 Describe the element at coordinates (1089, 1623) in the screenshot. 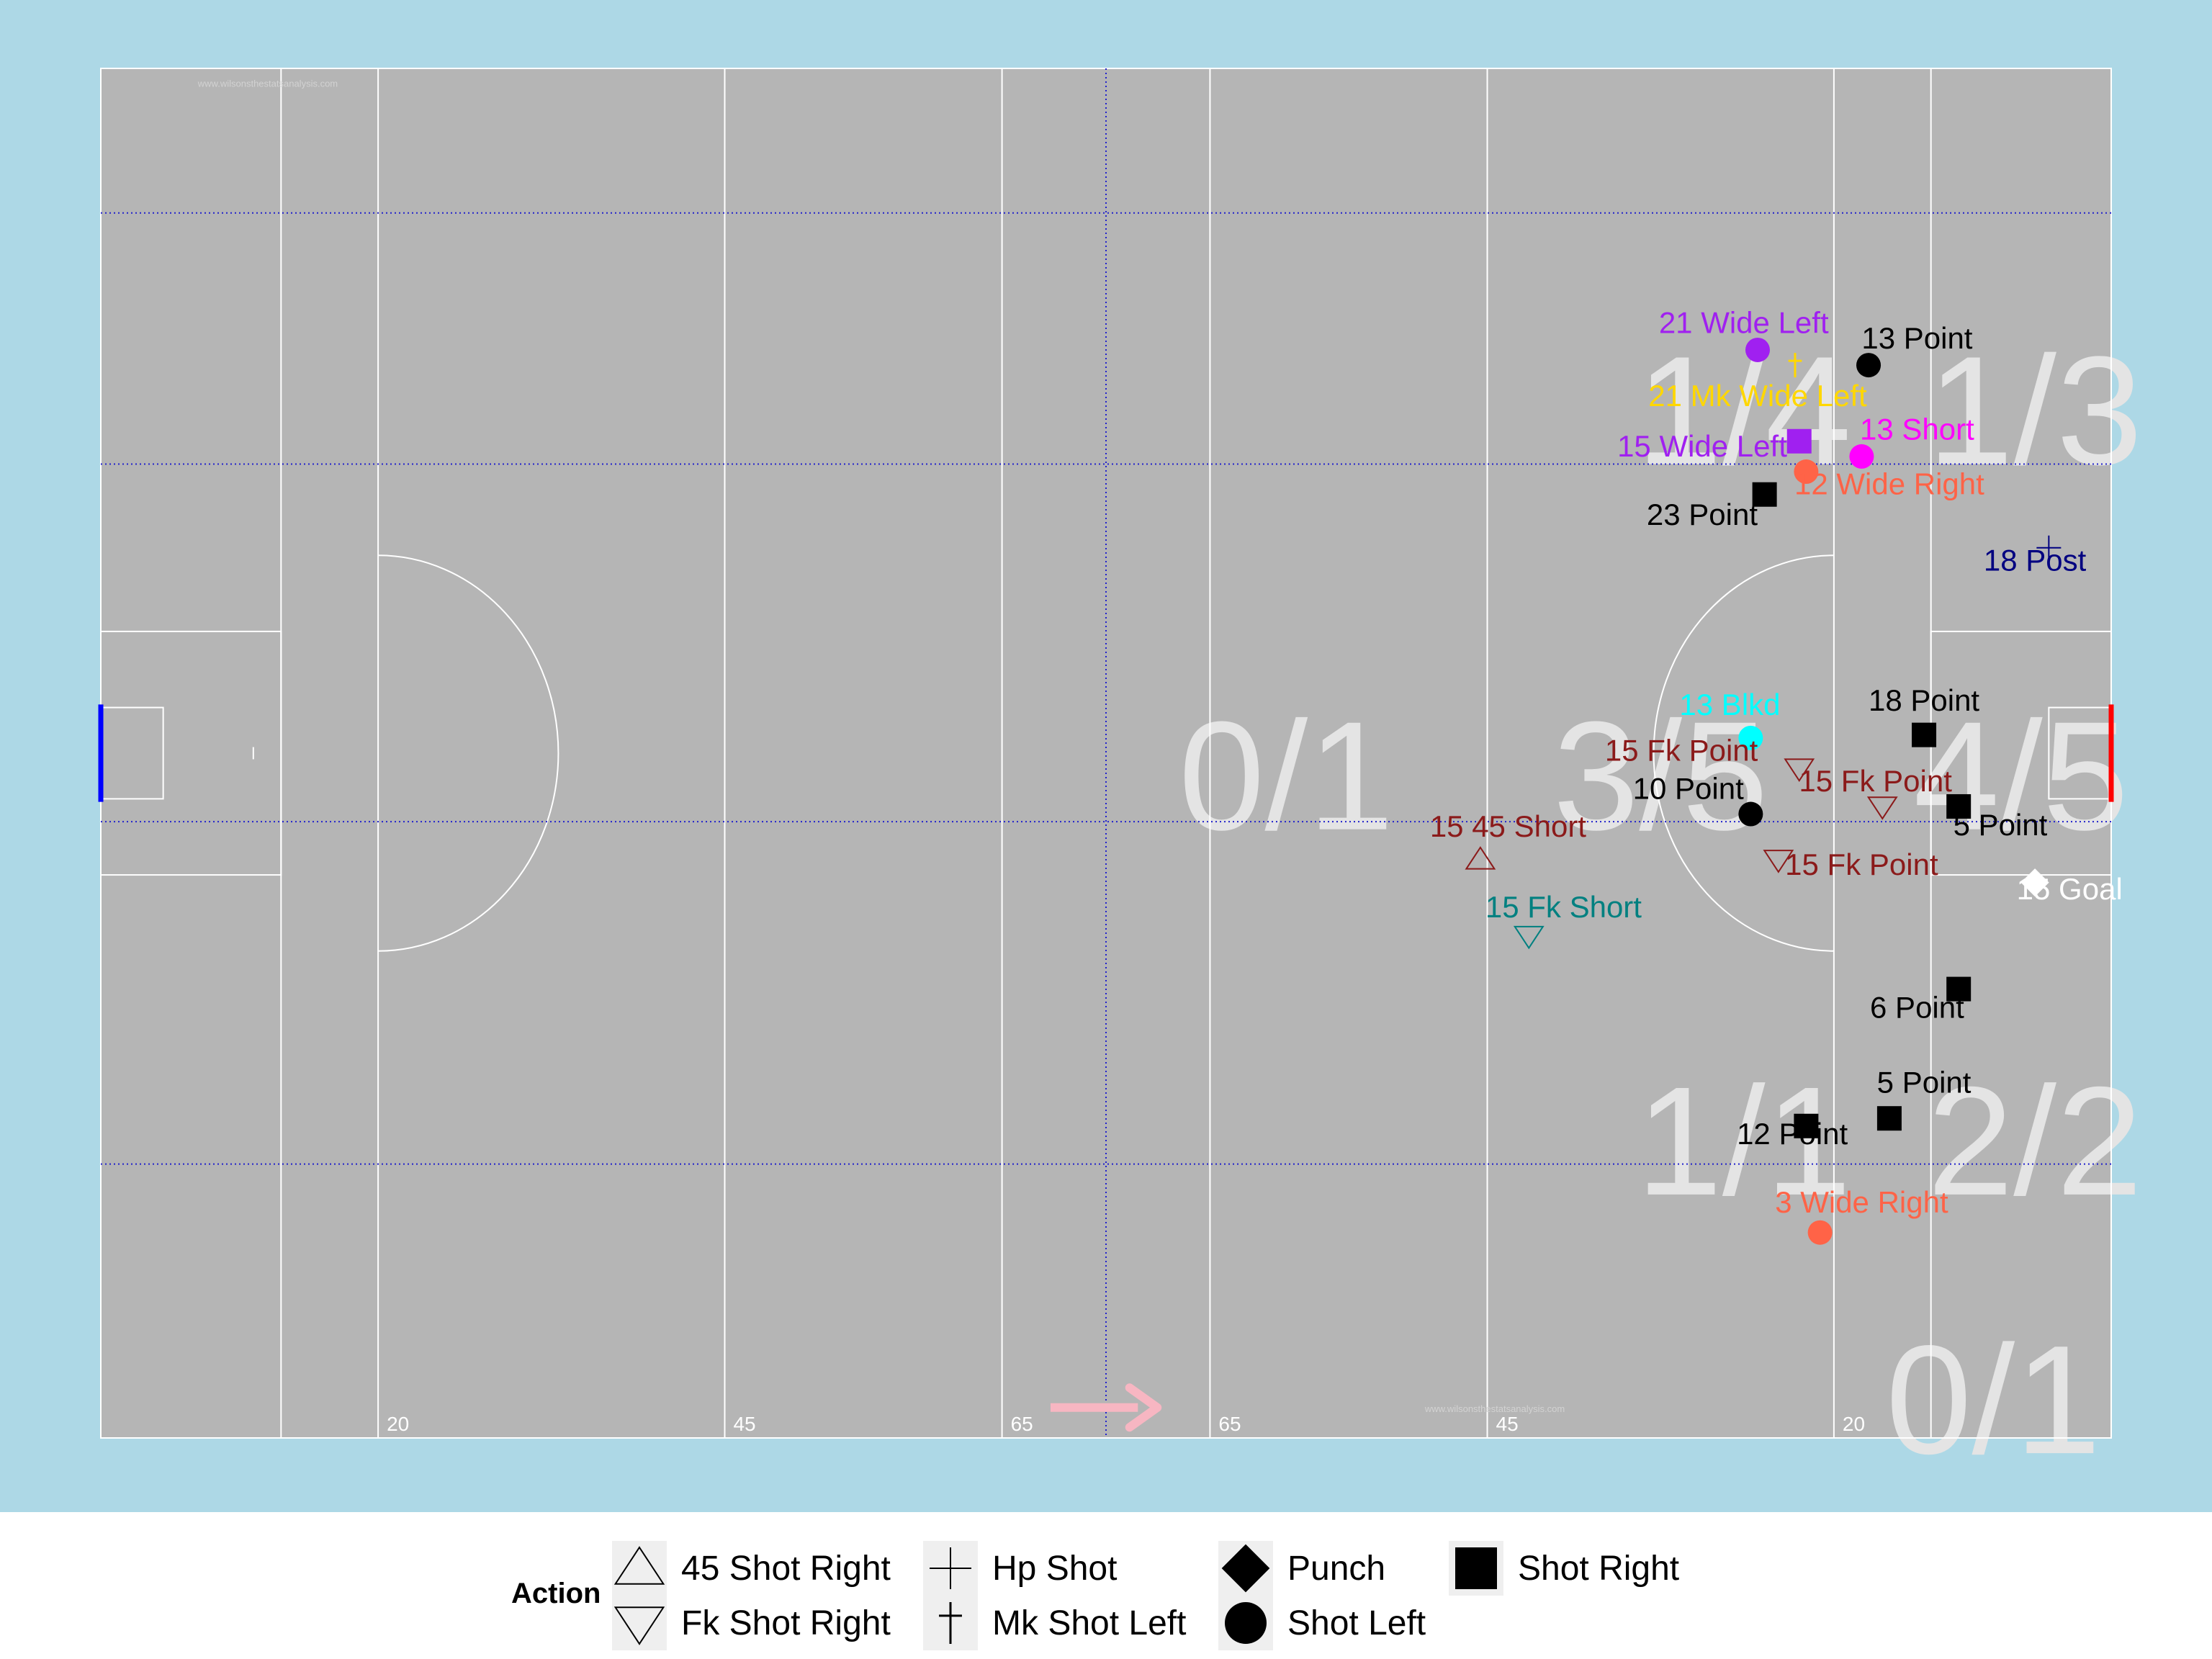

I see `legend-label: Mk Shot Left` at that location.